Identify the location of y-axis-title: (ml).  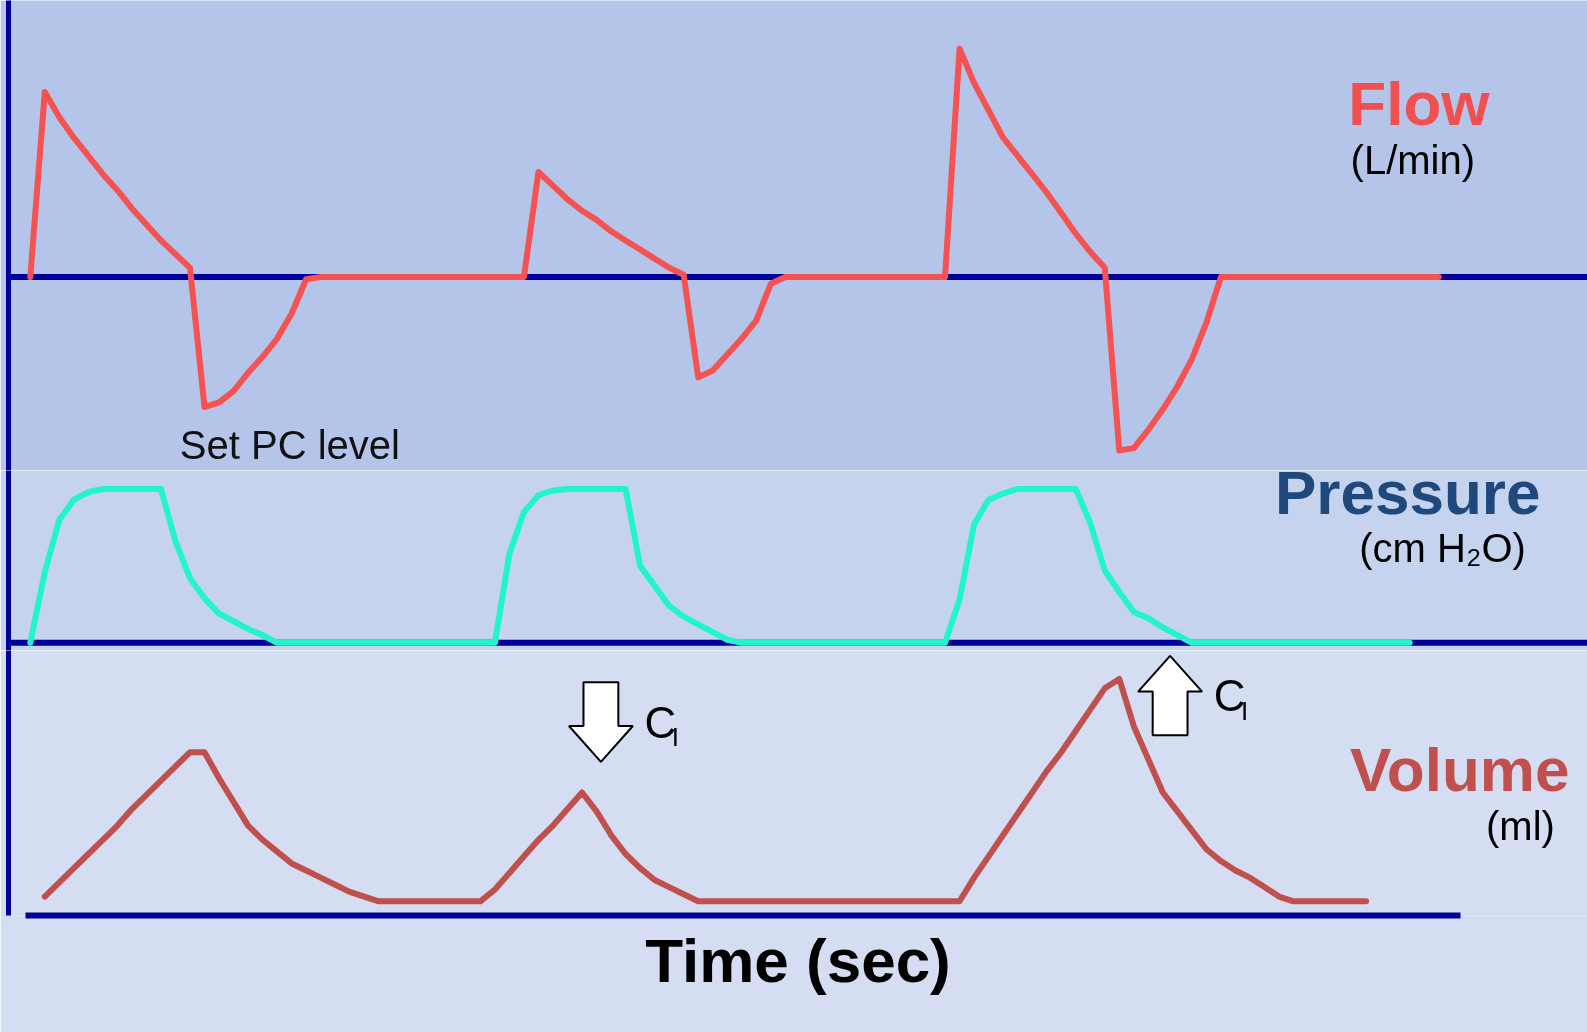
(1520, 825).